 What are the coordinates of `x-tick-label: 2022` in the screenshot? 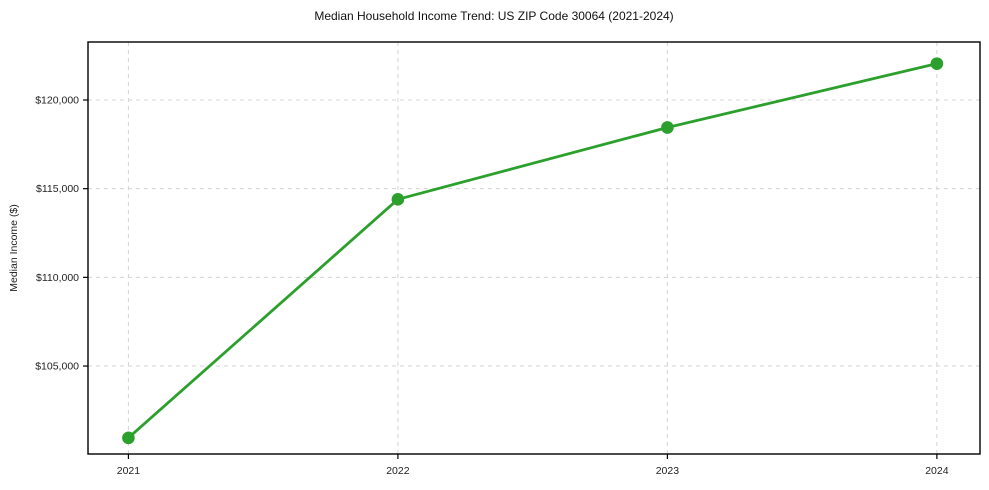 It's located at (398, 471).